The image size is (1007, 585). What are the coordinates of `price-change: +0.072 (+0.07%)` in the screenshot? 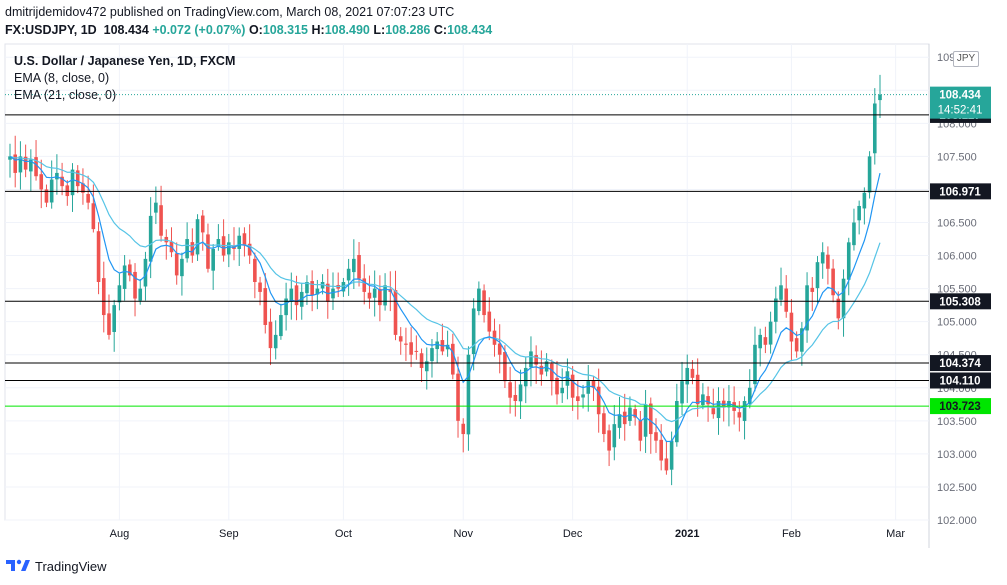 It's located at (199, 30).